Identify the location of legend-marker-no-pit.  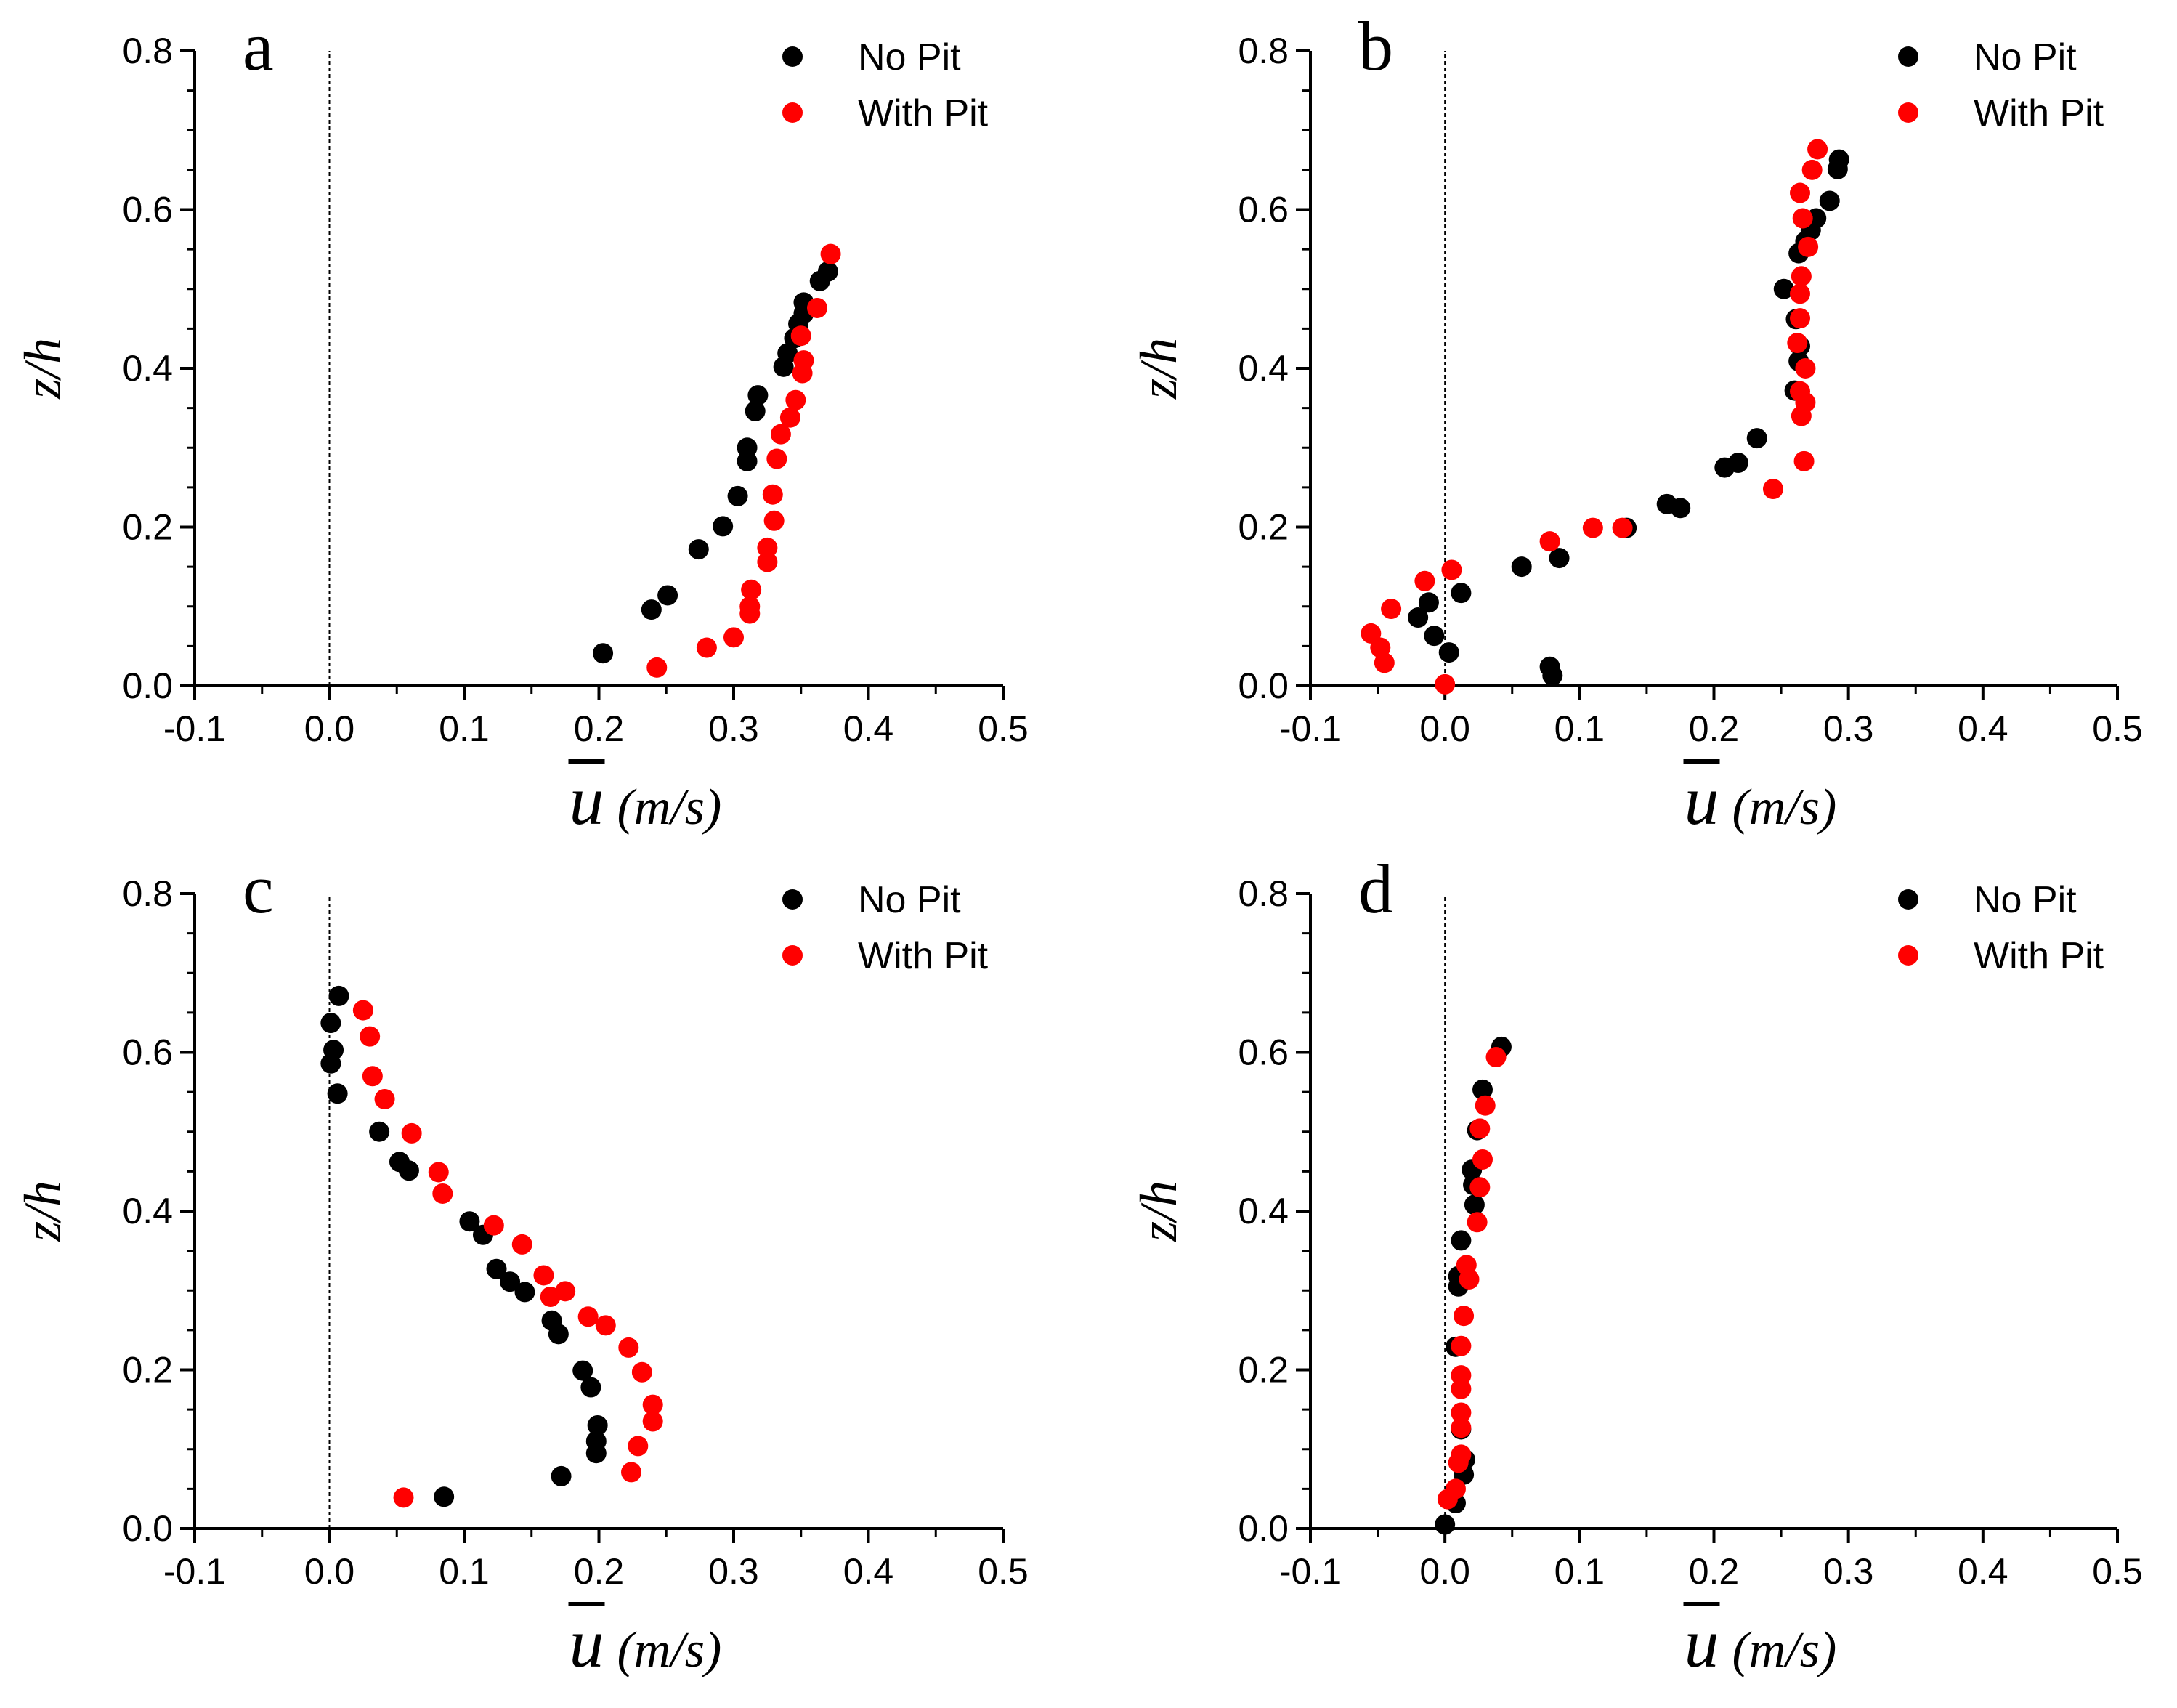
(792, 56).